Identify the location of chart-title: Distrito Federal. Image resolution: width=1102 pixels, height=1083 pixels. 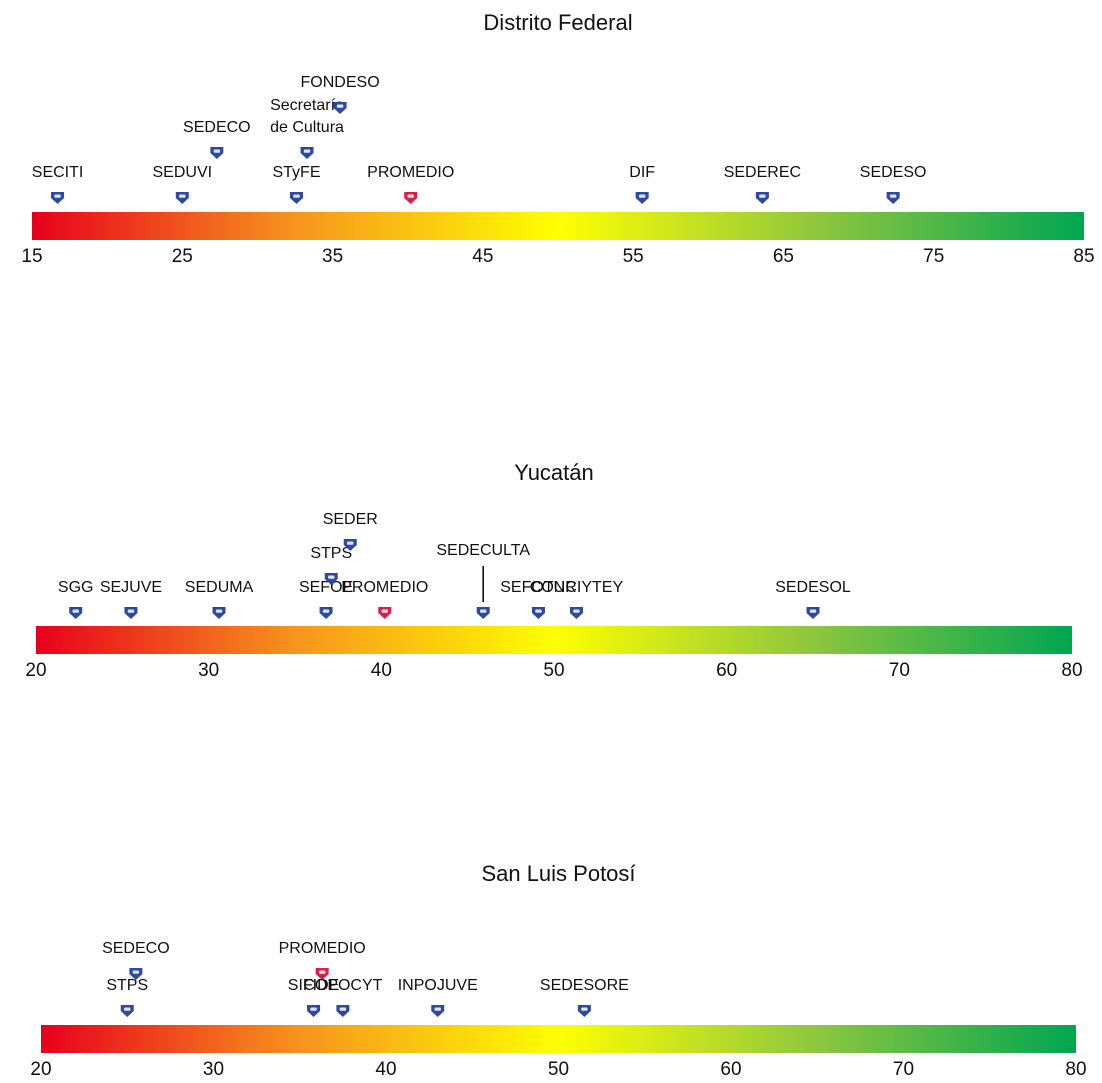
(557, 22).